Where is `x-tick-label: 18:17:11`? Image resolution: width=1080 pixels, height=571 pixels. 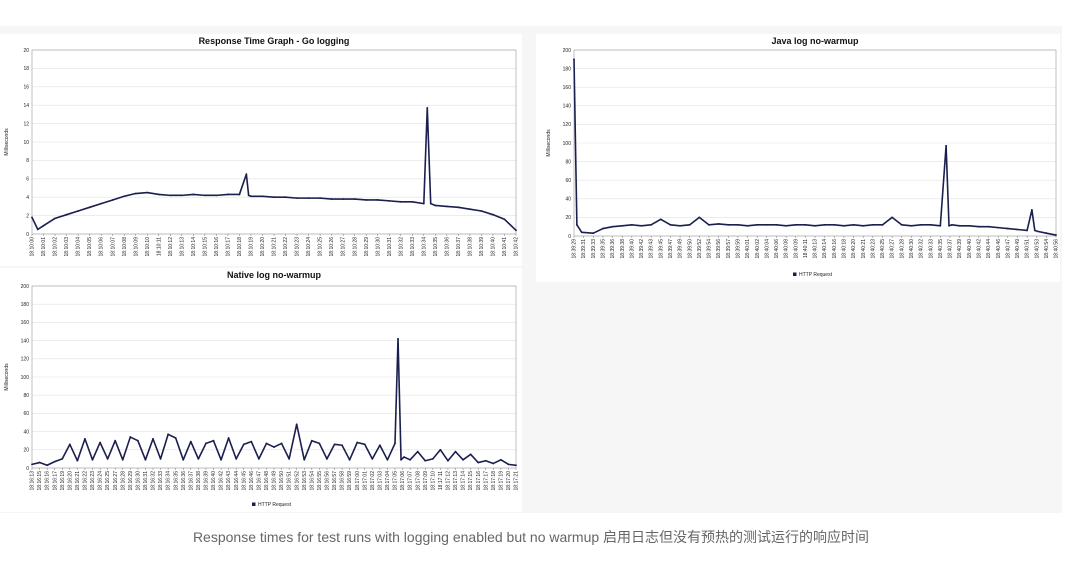 x-tick-label: 18:17:11 is located at coordinates (441, 480).